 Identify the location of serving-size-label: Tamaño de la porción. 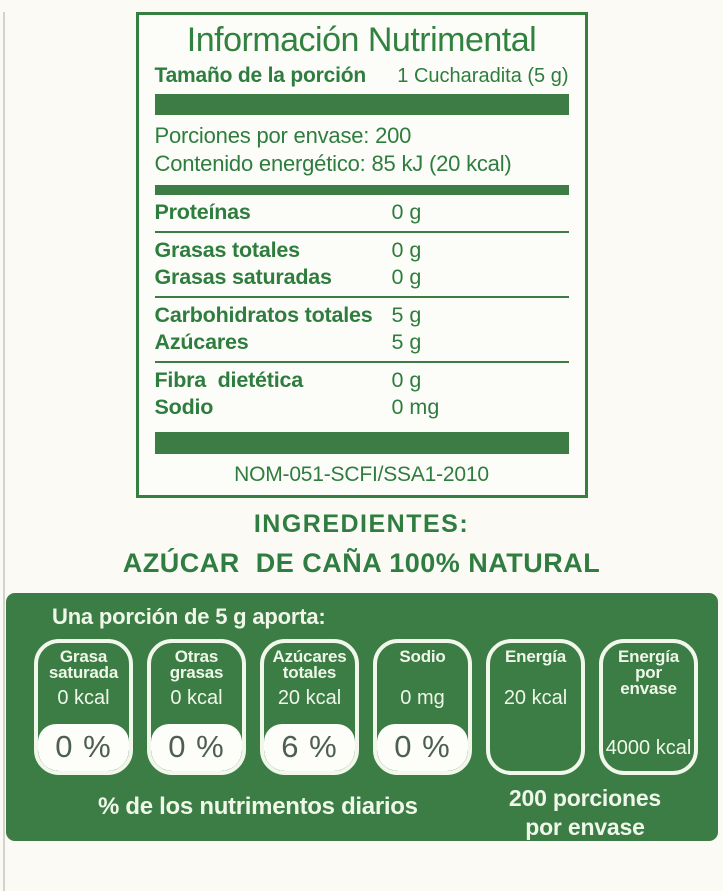
(260, 76).